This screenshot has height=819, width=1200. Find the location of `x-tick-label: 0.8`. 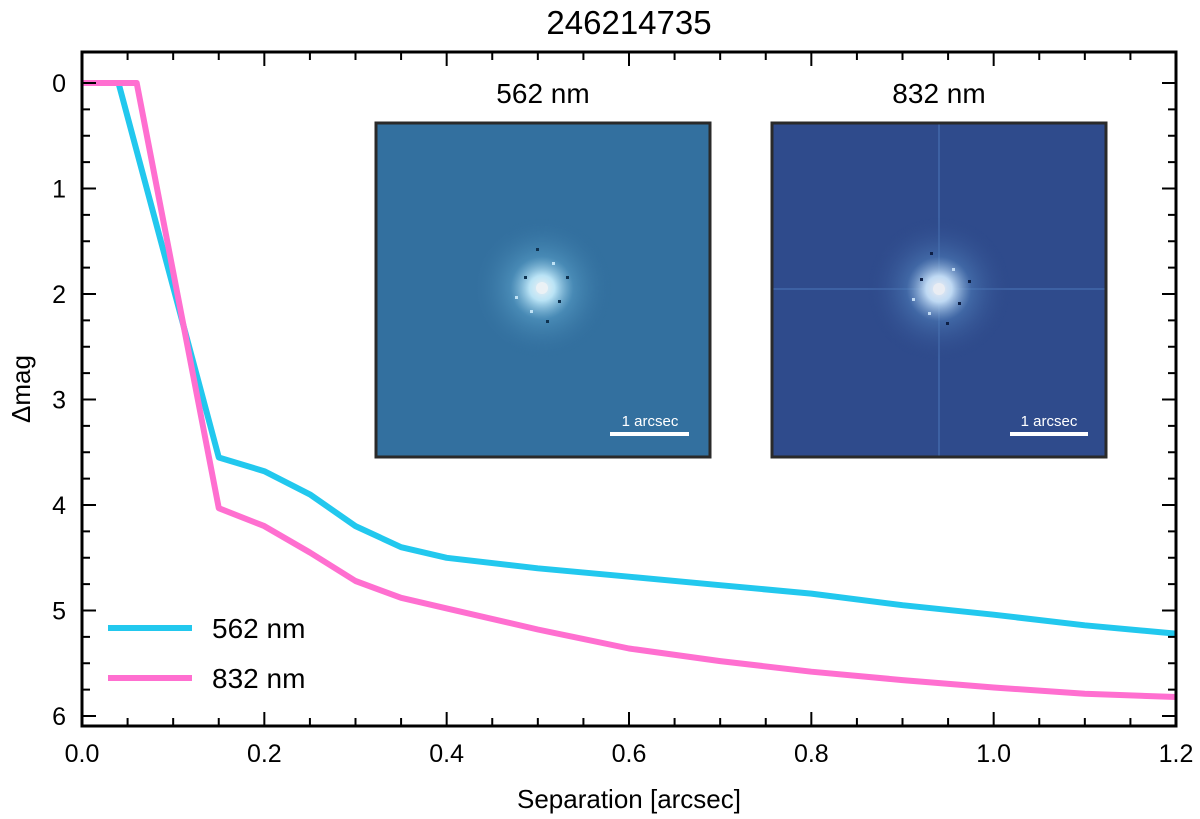

x-tick-label: 0.8 is located at coordinates (811, 754).